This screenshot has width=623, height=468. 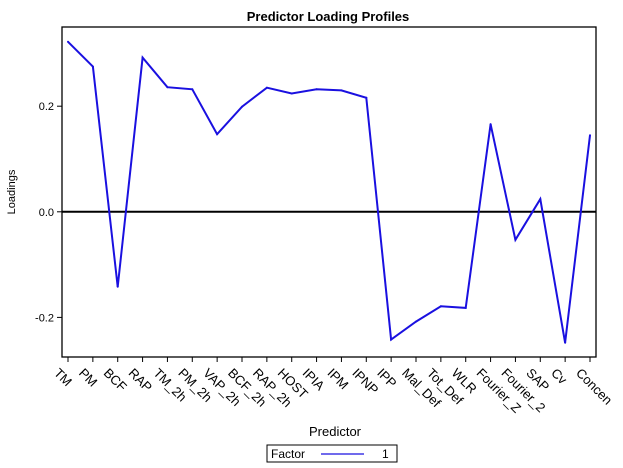 What do you see at coordinates (288, 454) in the screenshot?
I see `legend-title: Factor` at bounding box center [288, 454].